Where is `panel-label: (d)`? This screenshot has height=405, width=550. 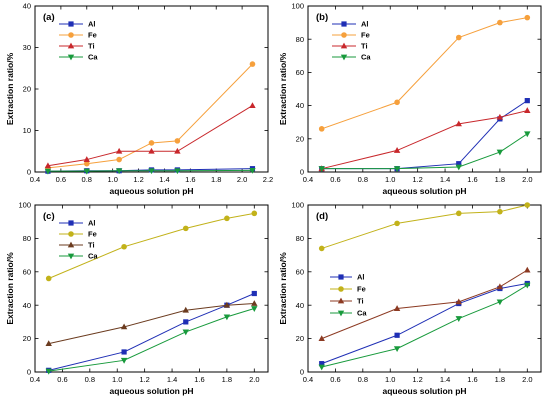
panel-label: (d) is located at coordinates (322, 216).